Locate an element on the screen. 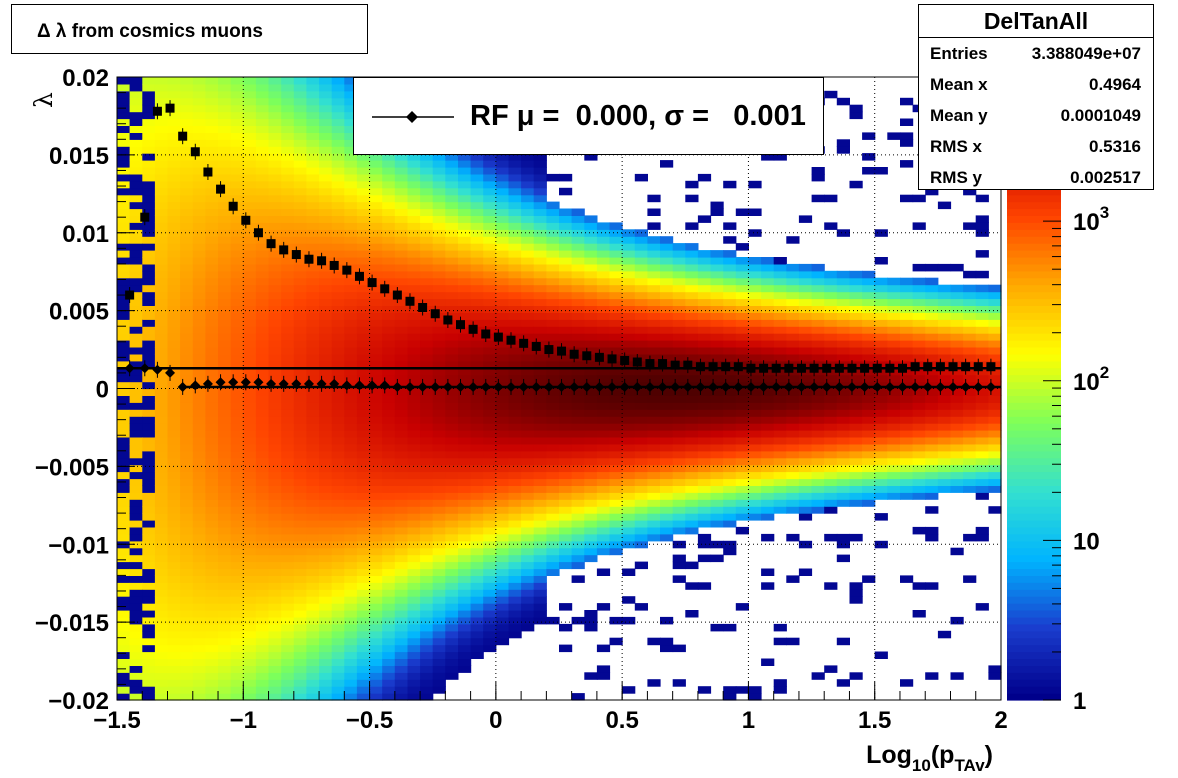 The height and width of the screenshot is (778, 1178). rms-marker is located at coordinates (852, 368).